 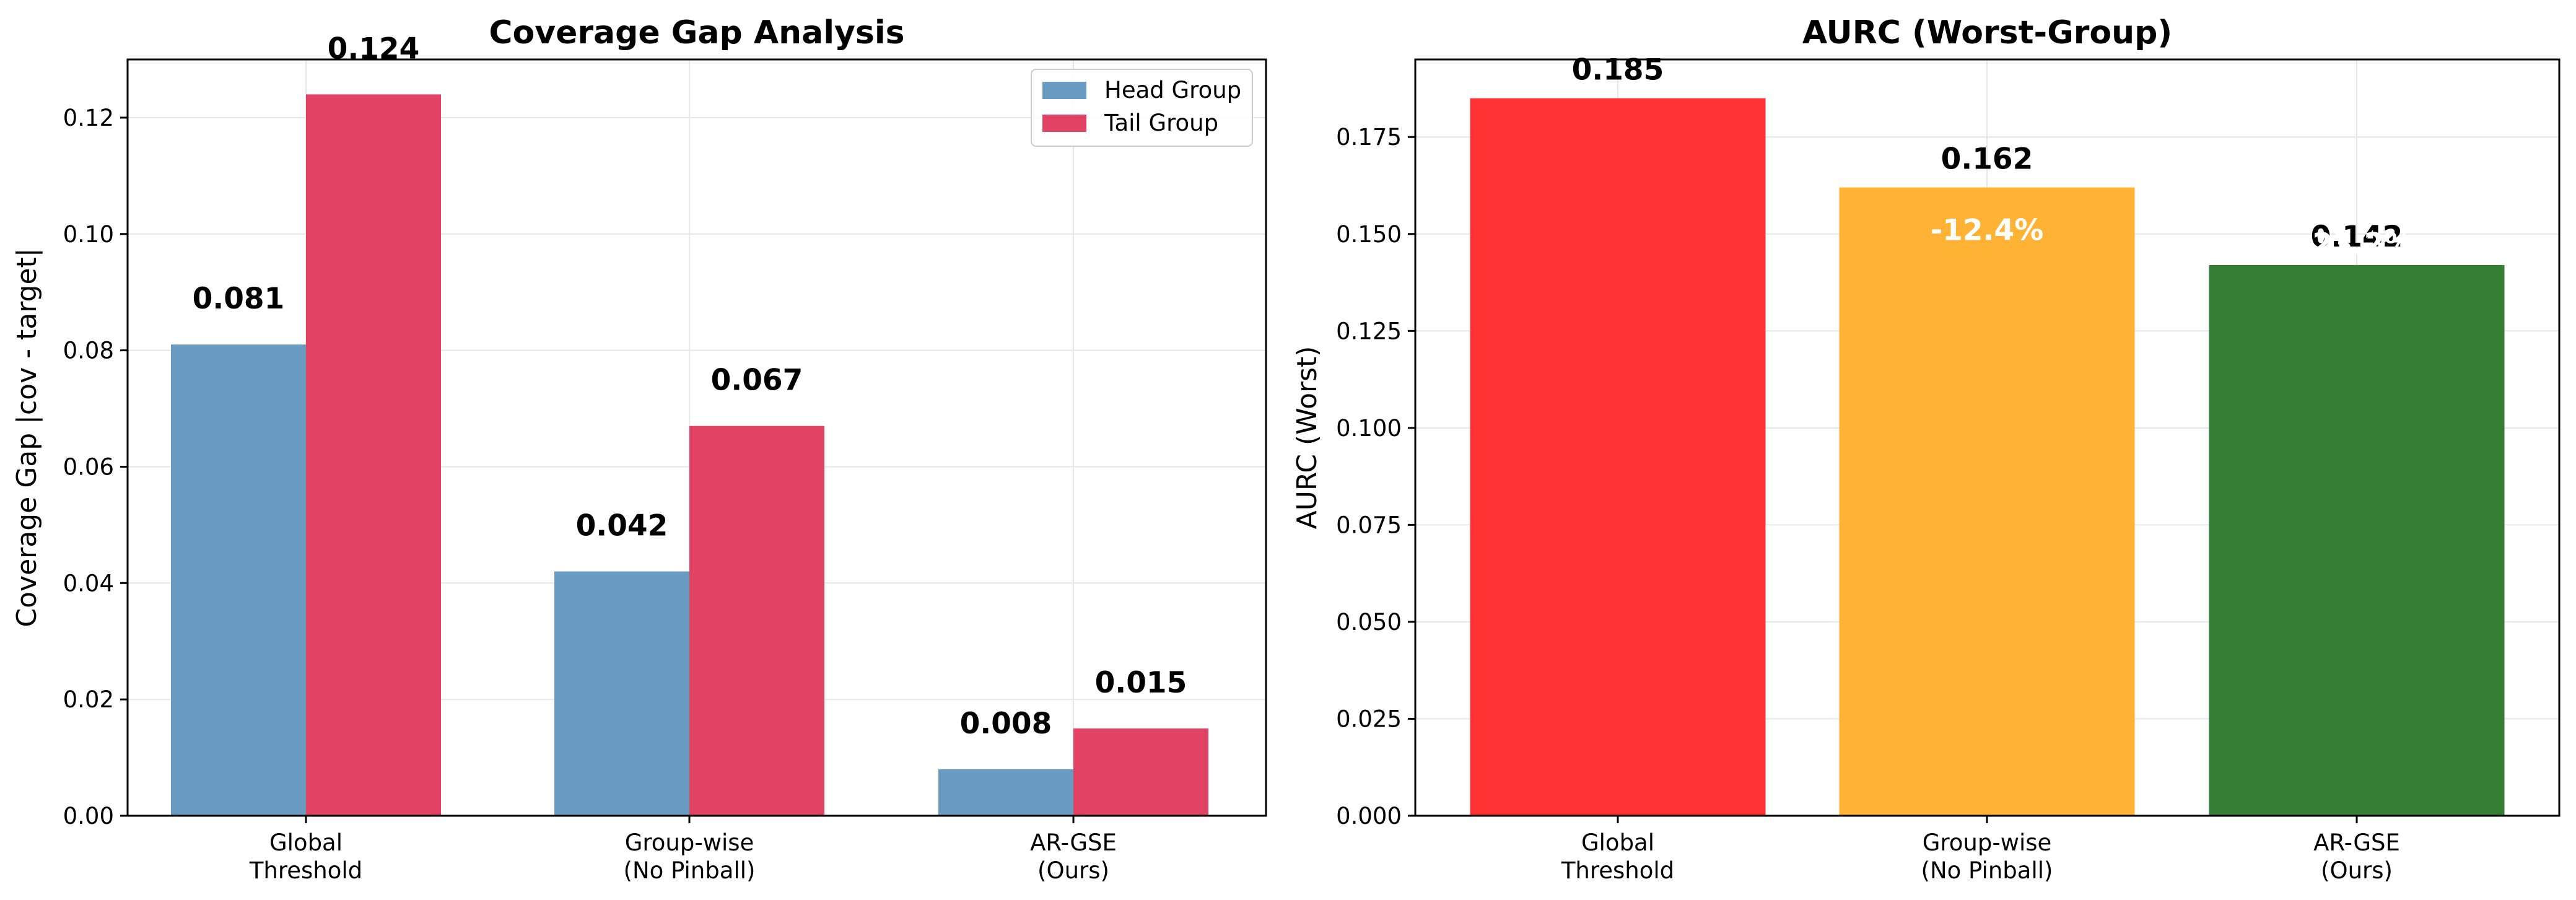 What do you see at coordinates (1369, 234) in the screenshot?
I see `y-tick-label: 0.150` at bounding box center [1369, 234].